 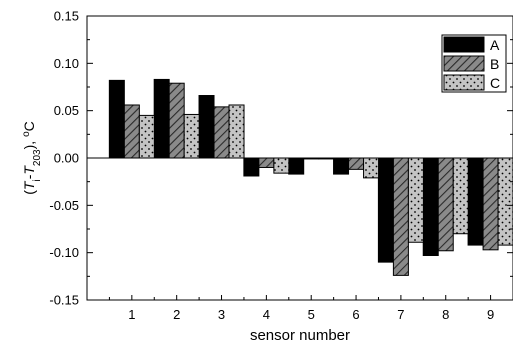 What do you see at coordinates (495, 83) in the screenshot?
I see `legend-label-C: C` at bounding box center [495, 83].